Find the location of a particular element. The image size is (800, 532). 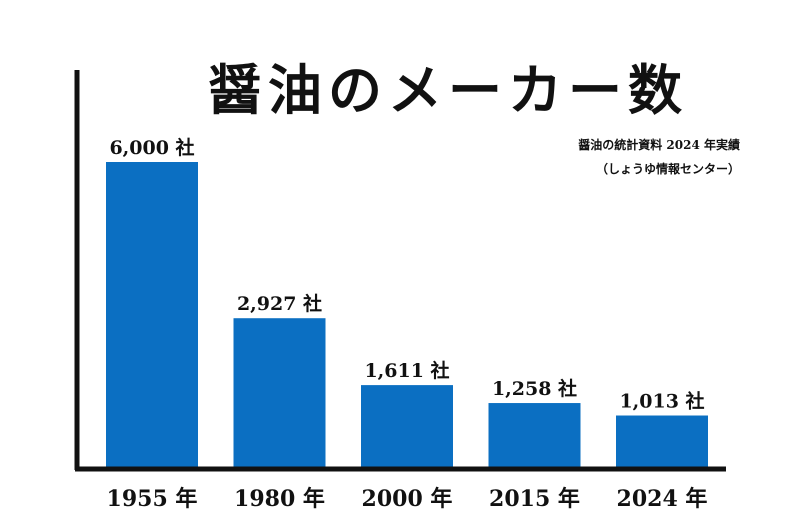

value-label-2: 1,611 社 is located at coordinates (406, 370).